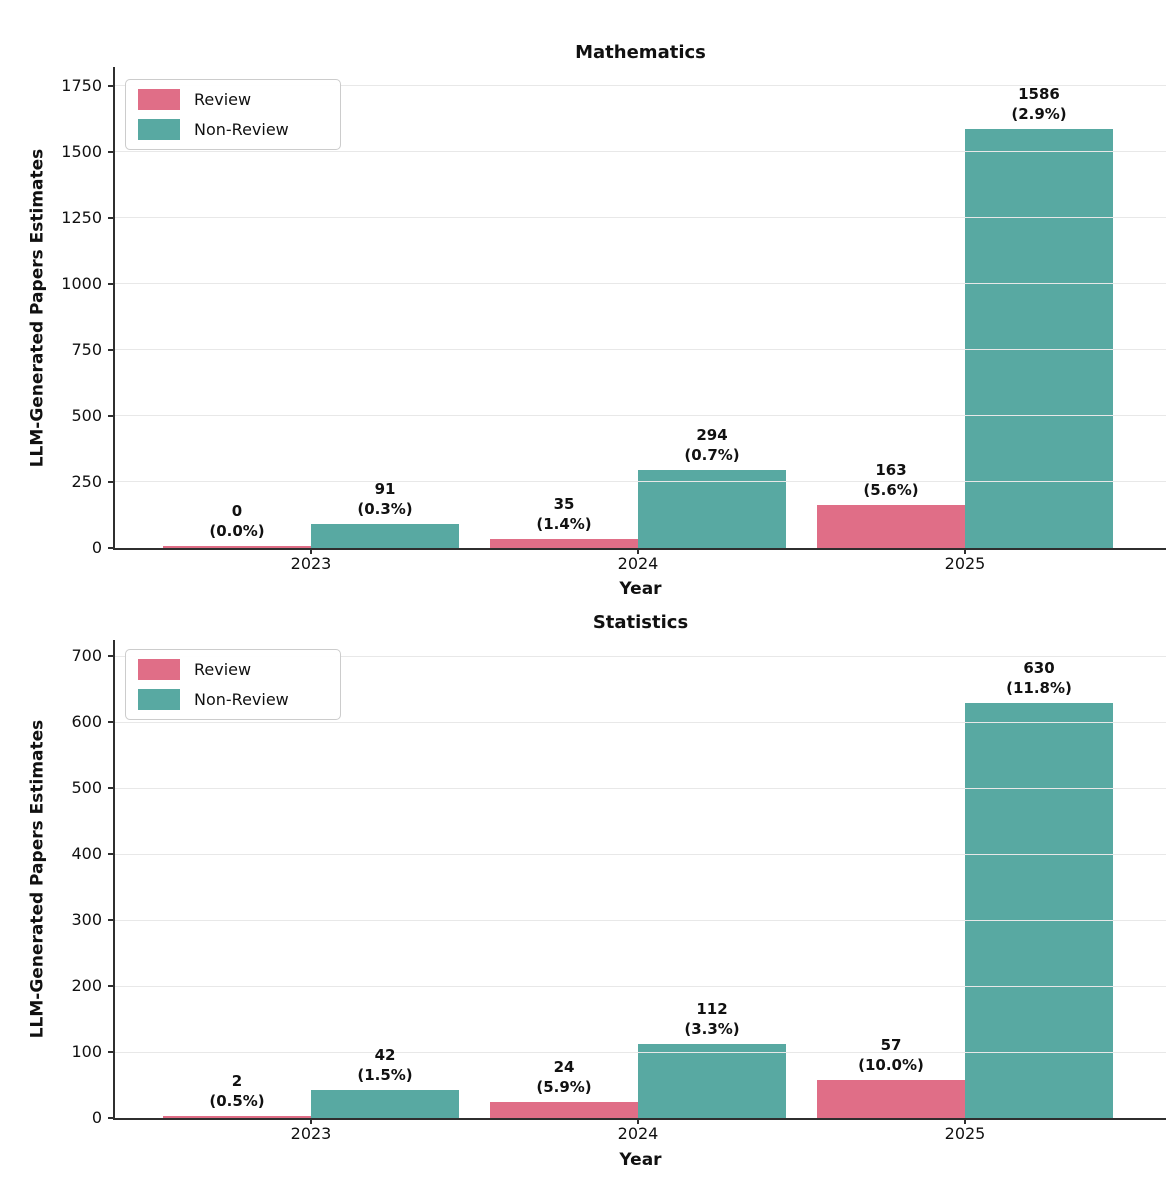 The width and height of the screenshot is (1176, 1190). What do you see at coordinates (1039, 93) in the screenshot?
I see `bar-value: 1586` at bounding box center [1039, 93].